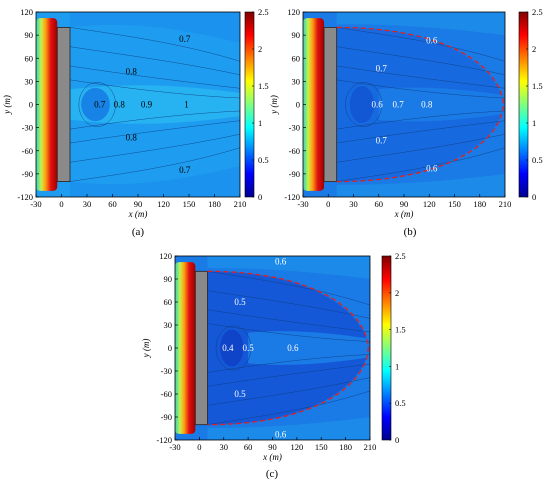 The height and width of the screenshot is (488, 550). Describe the element at coordinates (427, 105) in the screenshot. I see `contour-label: 0.8` at that location.